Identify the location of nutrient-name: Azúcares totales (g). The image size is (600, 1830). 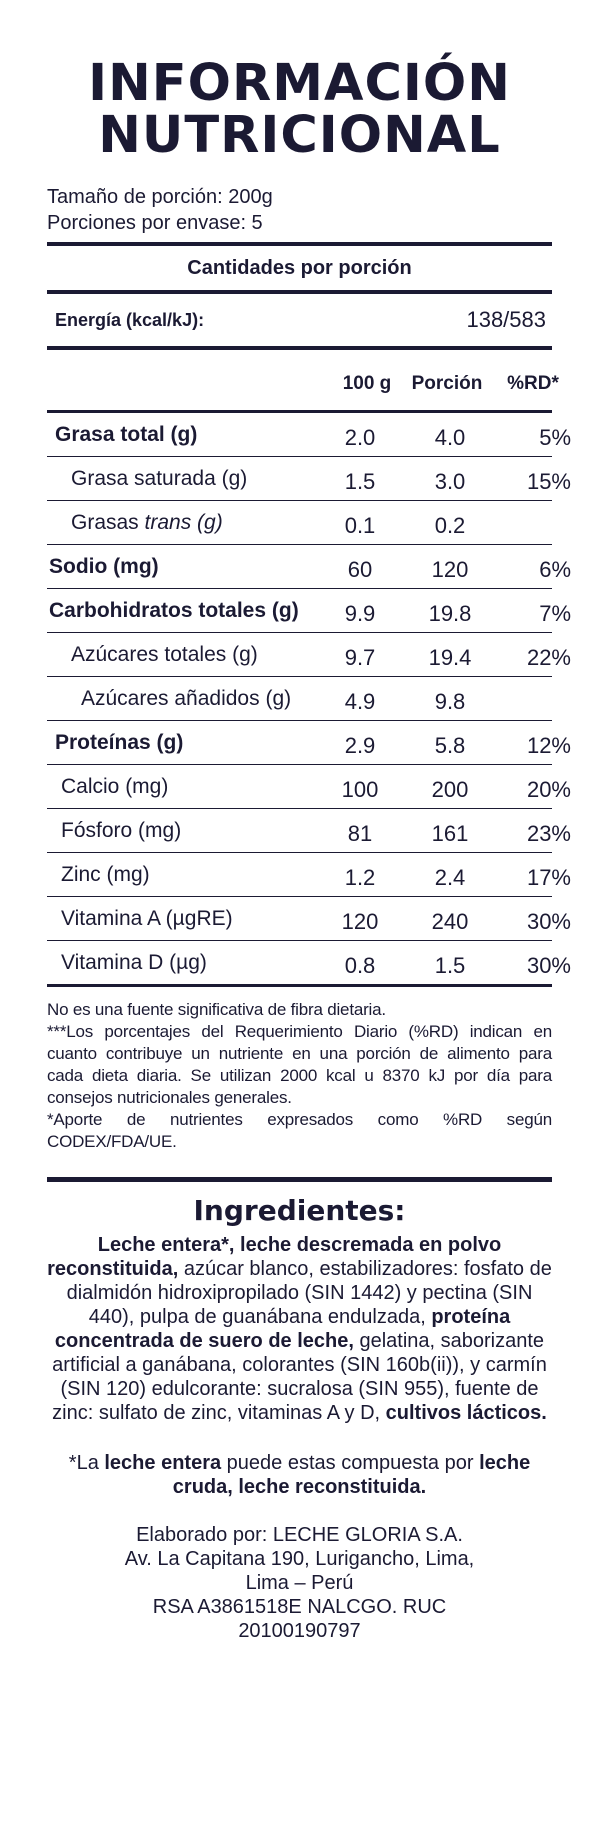
(164, 654).